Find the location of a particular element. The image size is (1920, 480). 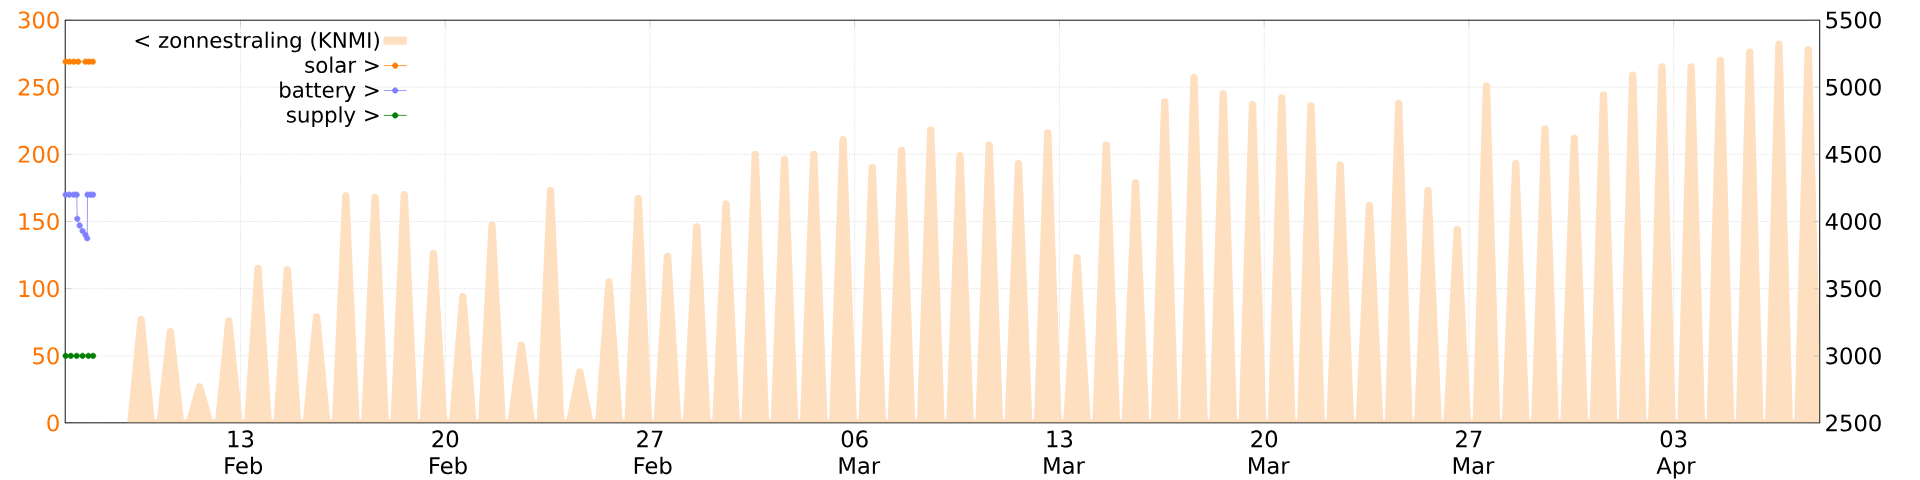

y-tick-label: 150 is located at coordinates (39, 221).